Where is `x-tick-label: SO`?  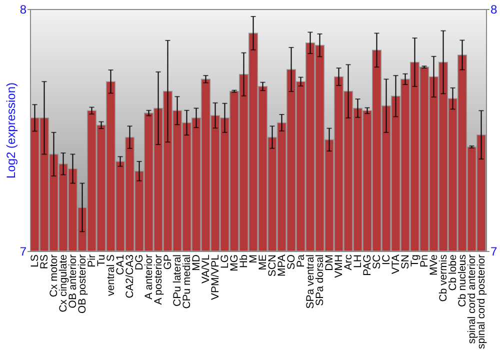 x-tick-label: SO is located at coordinates (291, 262).